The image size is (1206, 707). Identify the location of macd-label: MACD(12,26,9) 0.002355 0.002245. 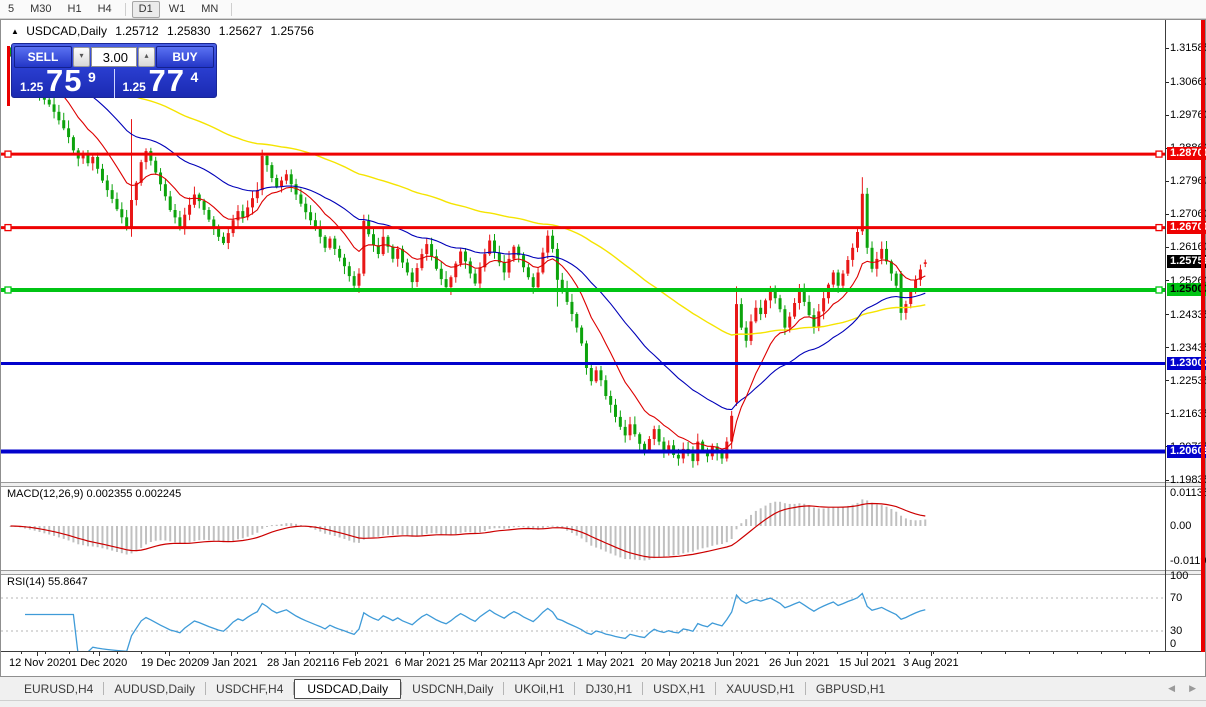
(94, 494).